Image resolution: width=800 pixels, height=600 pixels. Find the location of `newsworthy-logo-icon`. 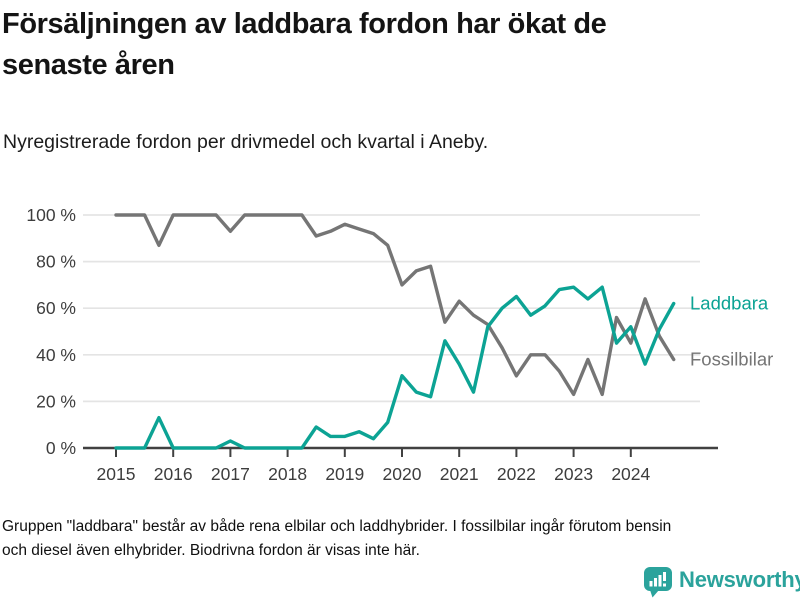

newsworthy-logo-icon is located at coordinates (658, 581).